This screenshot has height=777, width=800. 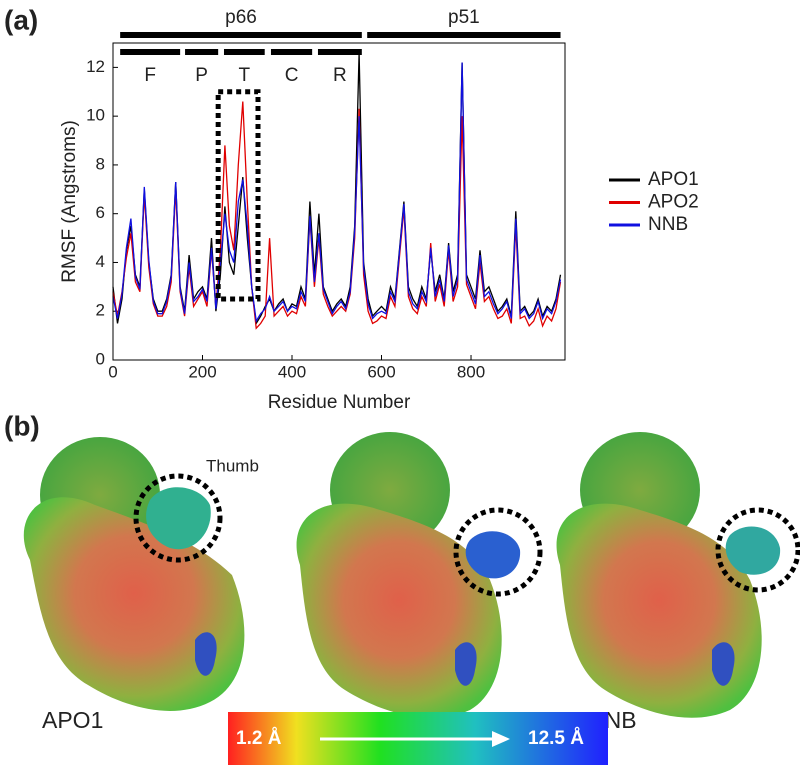 I want to click on colorbar: 1.2 Å 12.5 Å, so click(x=418, y=738).